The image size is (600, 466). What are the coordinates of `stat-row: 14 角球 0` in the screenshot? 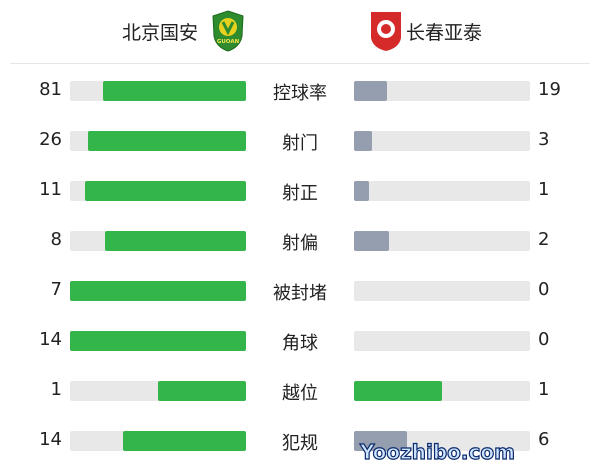 It's located at (300, 341).